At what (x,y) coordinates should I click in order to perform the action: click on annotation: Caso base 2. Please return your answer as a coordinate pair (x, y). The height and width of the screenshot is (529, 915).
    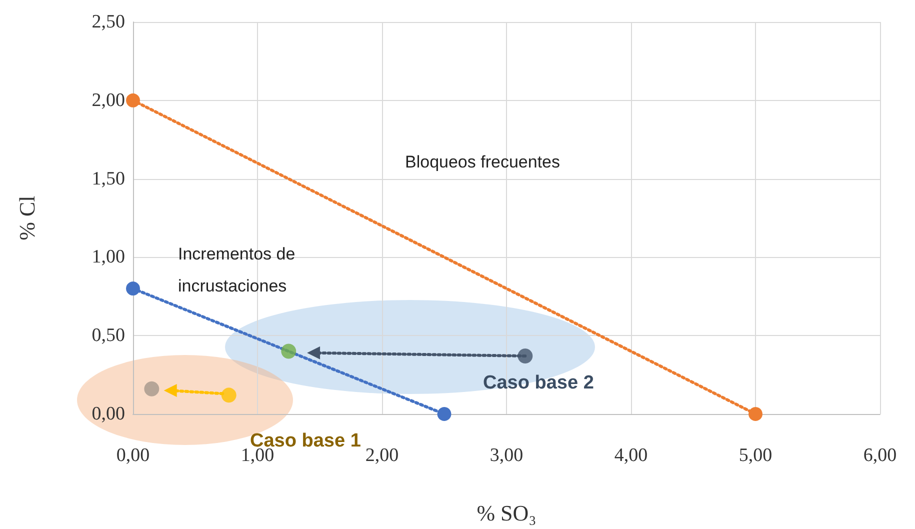
    Looking at the image, I should click on (538, 383).